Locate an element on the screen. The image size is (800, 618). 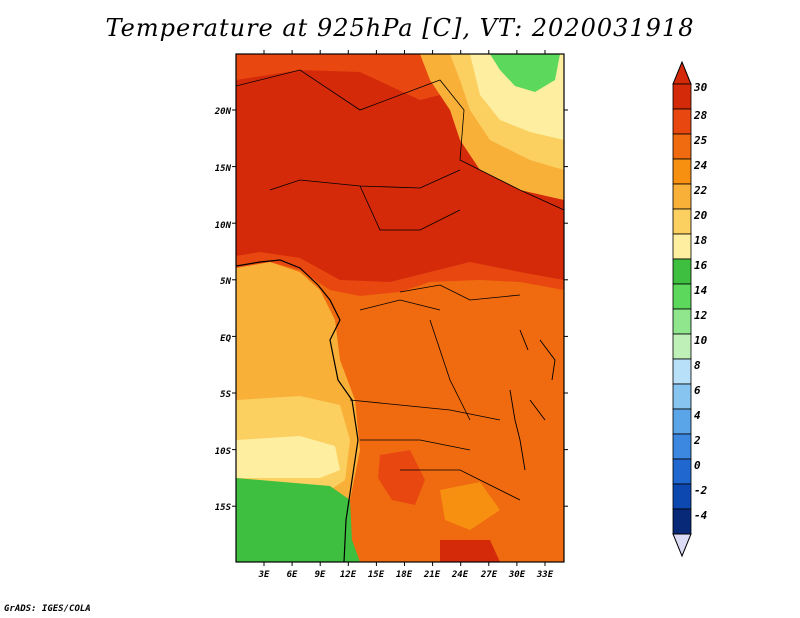
x-tick-label: 12E is located at coordinates (348, 575).